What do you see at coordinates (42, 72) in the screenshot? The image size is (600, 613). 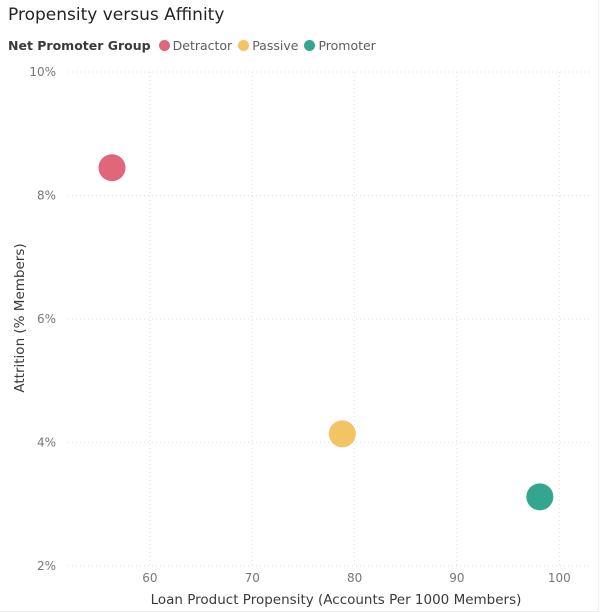 I see `y-tick-label: 10%` at bounding box center [42, 72].